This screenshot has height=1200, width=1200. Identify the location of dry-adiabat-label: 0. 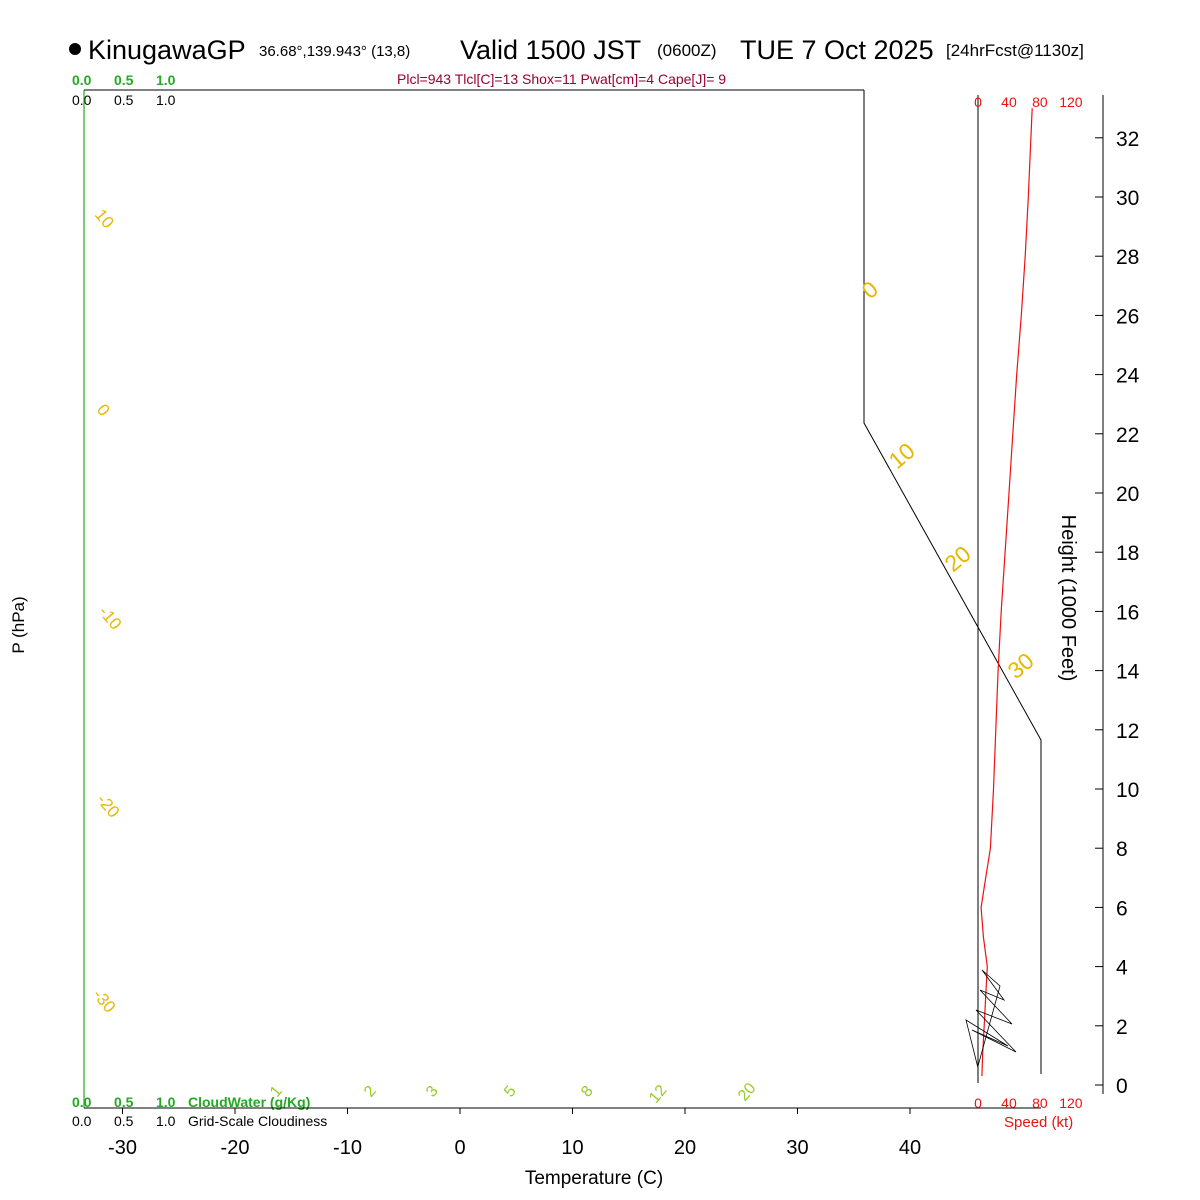
(870, 290).